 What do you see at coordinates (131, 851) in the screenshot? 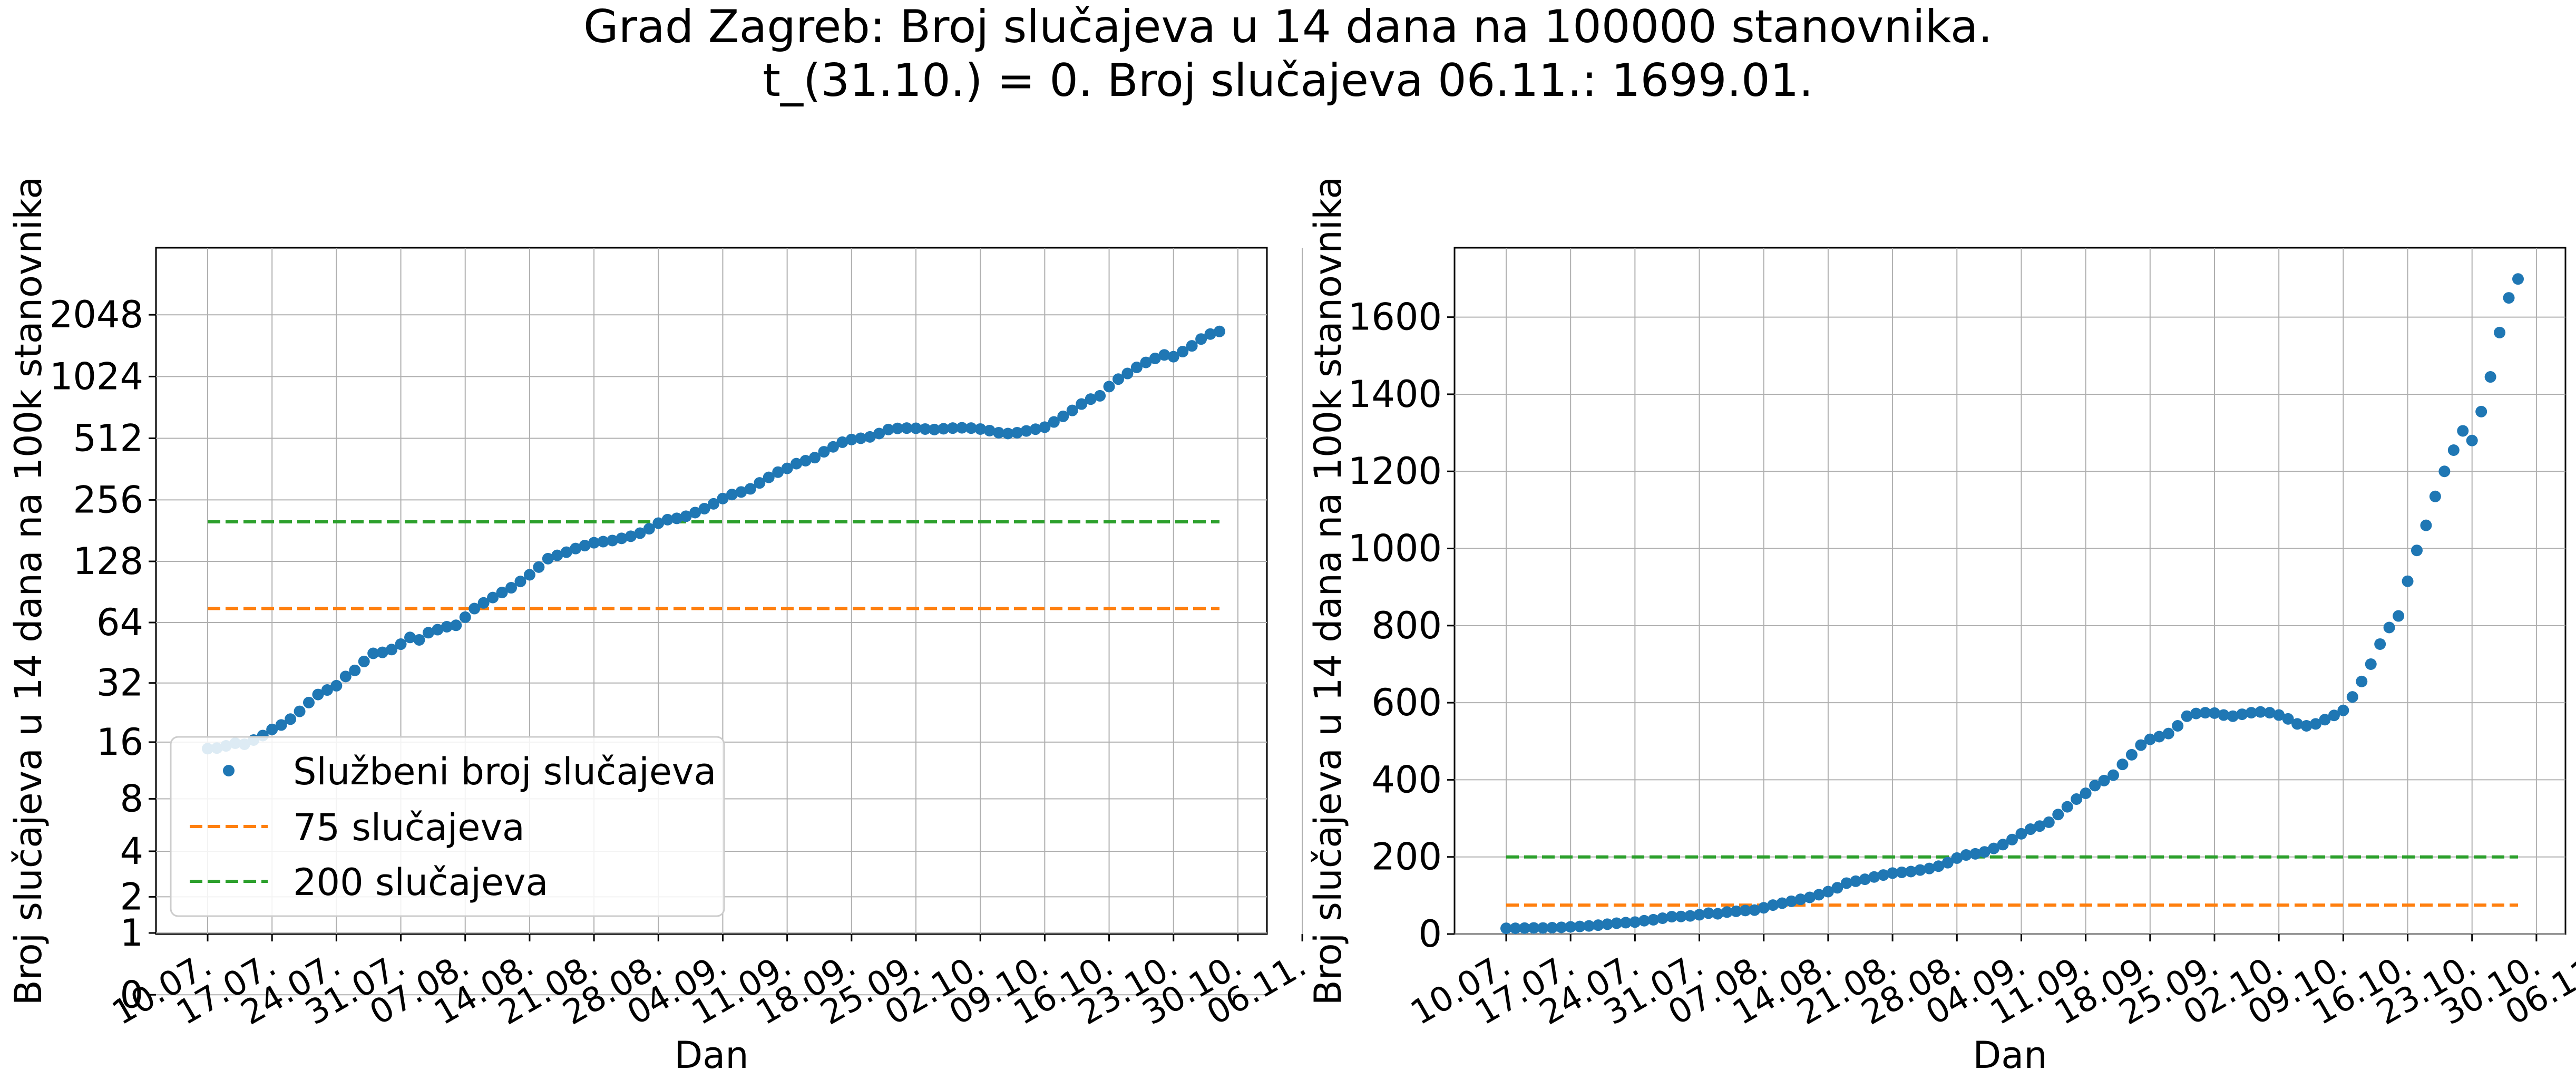
I see `left-y-tick-label: 4` at bounding box center [131, 851].